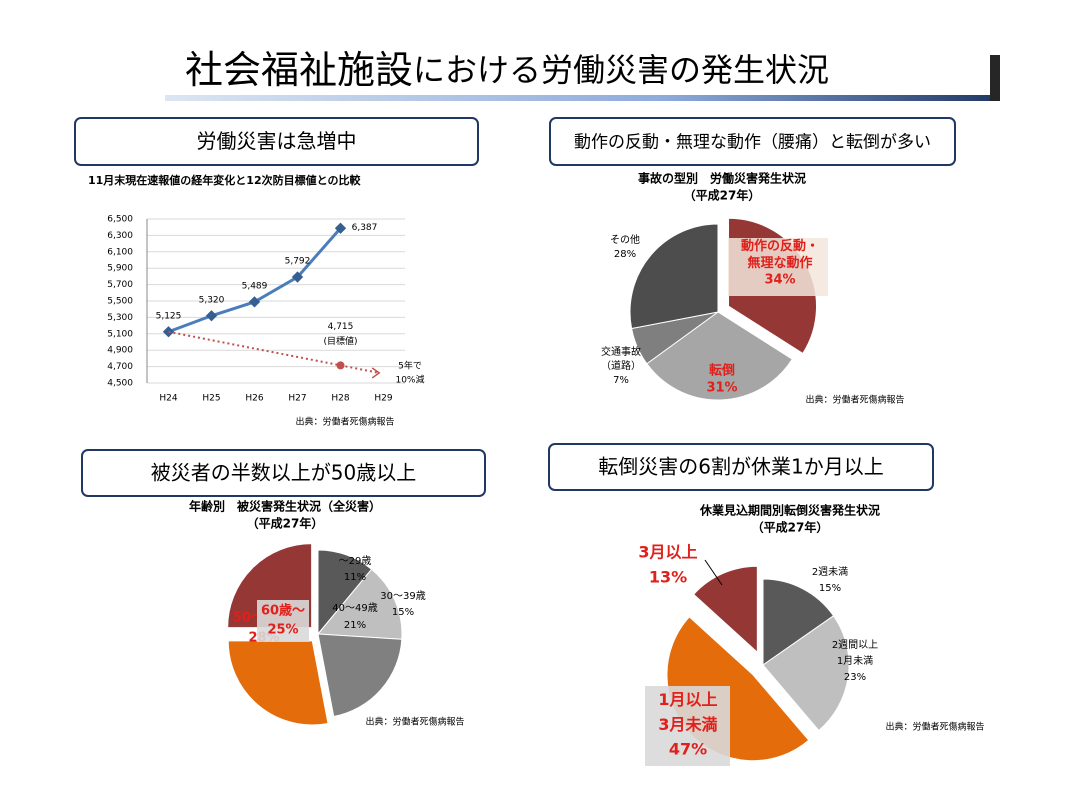  Describe the element at coordinates (995, 78) in the screenshot. I see `title-bar` at that location.